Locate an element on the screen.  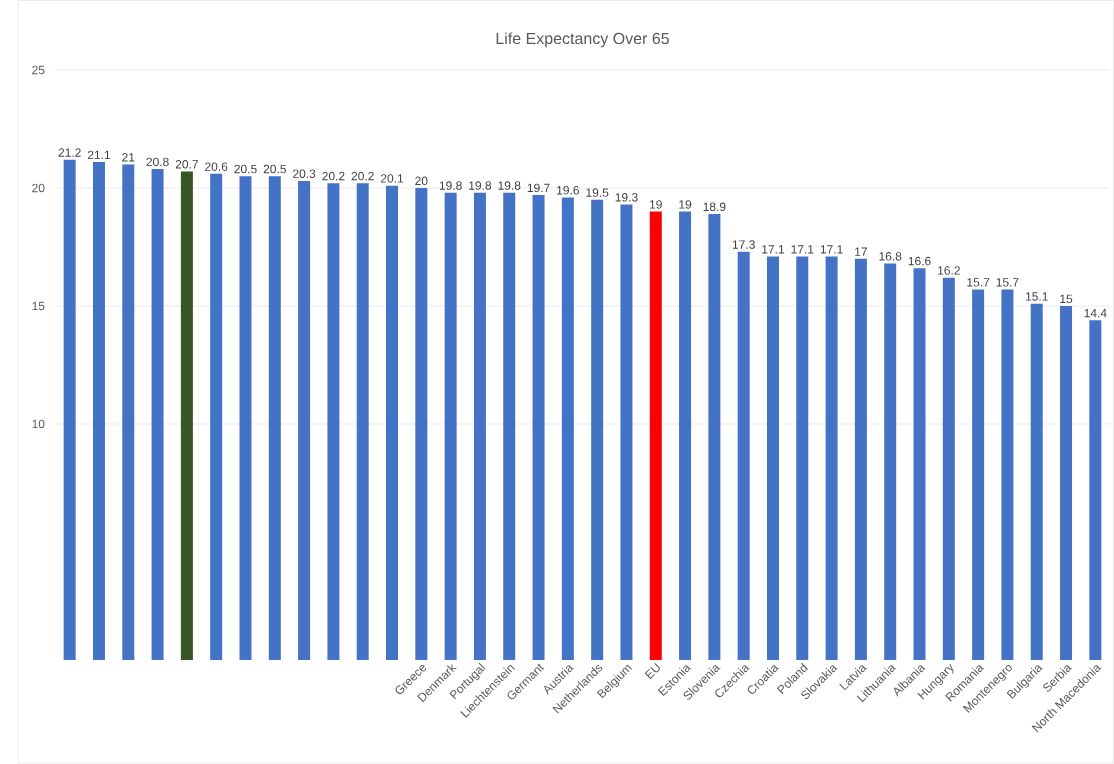
data-label: 17.3 is located at coordinates (743, 244).